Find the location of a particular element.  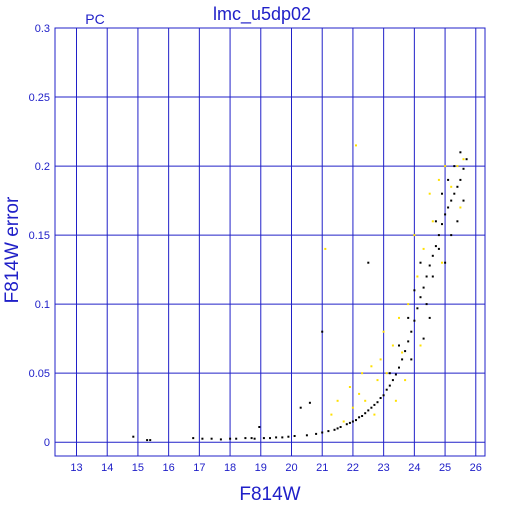

x-tick-label: 13 is located at coordinates (76, 468).